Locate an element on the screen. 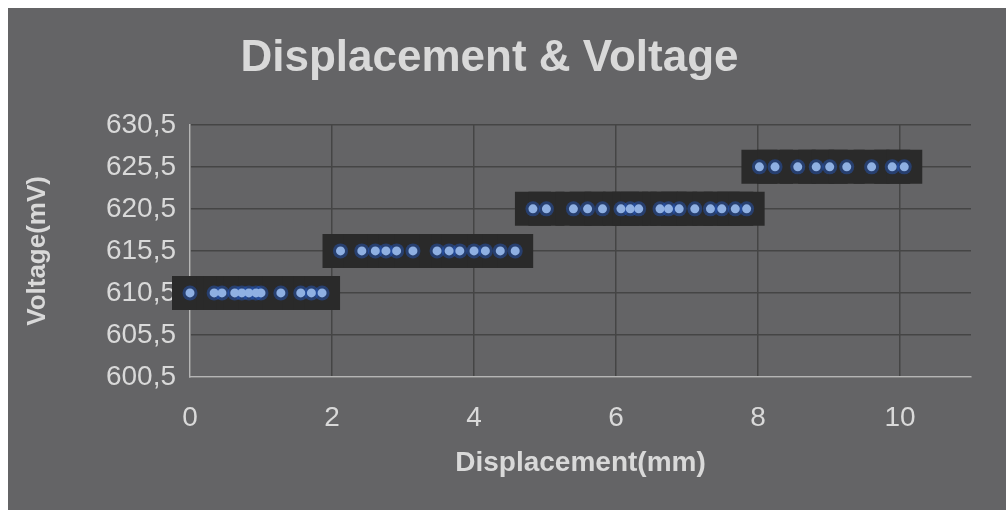 This screenshot has height=510, width=1006. y-tick-label: 625,5 is located at coordinates (140, 165).